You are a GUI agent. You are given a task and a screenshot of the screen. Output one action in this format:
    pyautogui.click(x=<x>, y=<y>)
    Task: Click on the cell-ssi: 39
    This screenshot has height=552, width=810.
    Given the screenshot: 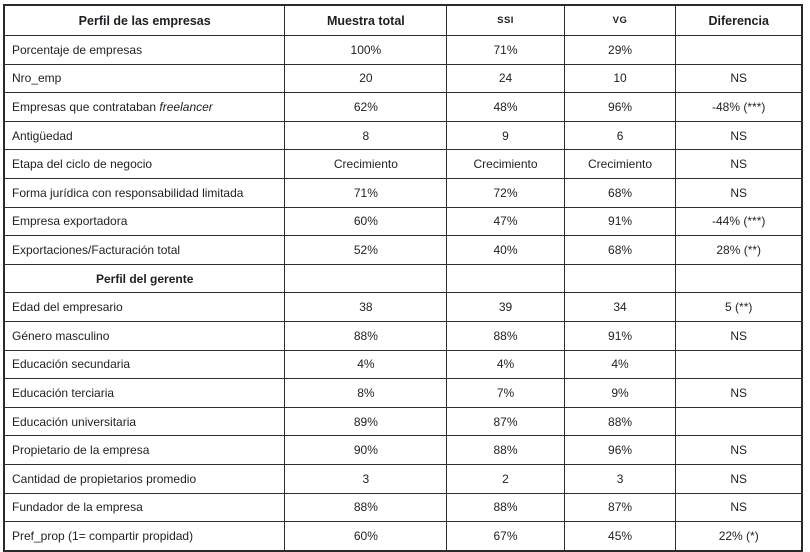 What is the action you would take?
    pyautogui.click(x=505, y=307)
    